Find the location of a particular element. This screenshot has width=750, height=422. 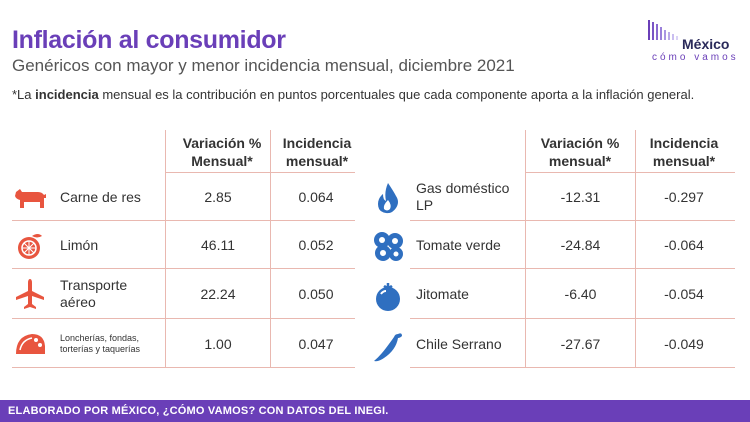

right-row-1-variacion: -12.31 is located at coordinates (580, 197).